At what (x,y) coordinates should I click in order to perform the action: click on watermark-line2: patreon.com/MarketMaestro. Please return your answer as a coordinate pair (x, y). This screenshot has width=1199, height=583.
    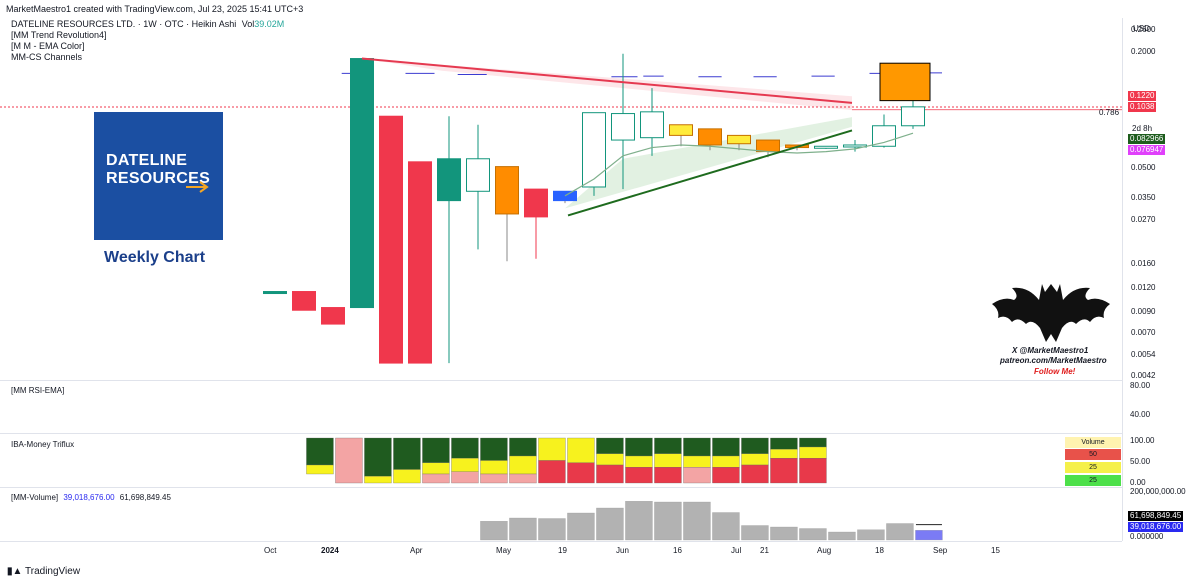
    Looking at the image, I should click on (1053, 360).